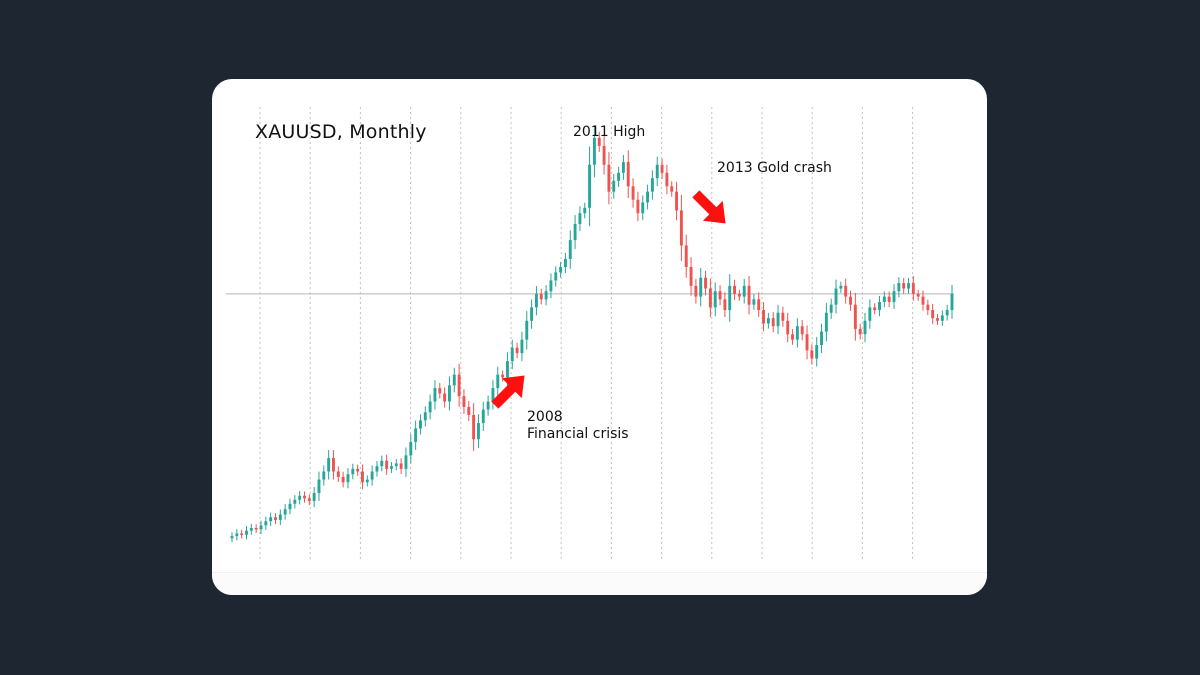 This screenshot has height=675, width=1200. What do you see at coordinates (578, 434) in the screenshot?
I see `annotation-2008-text: Financial crisis` at bounding box center [578, 434].